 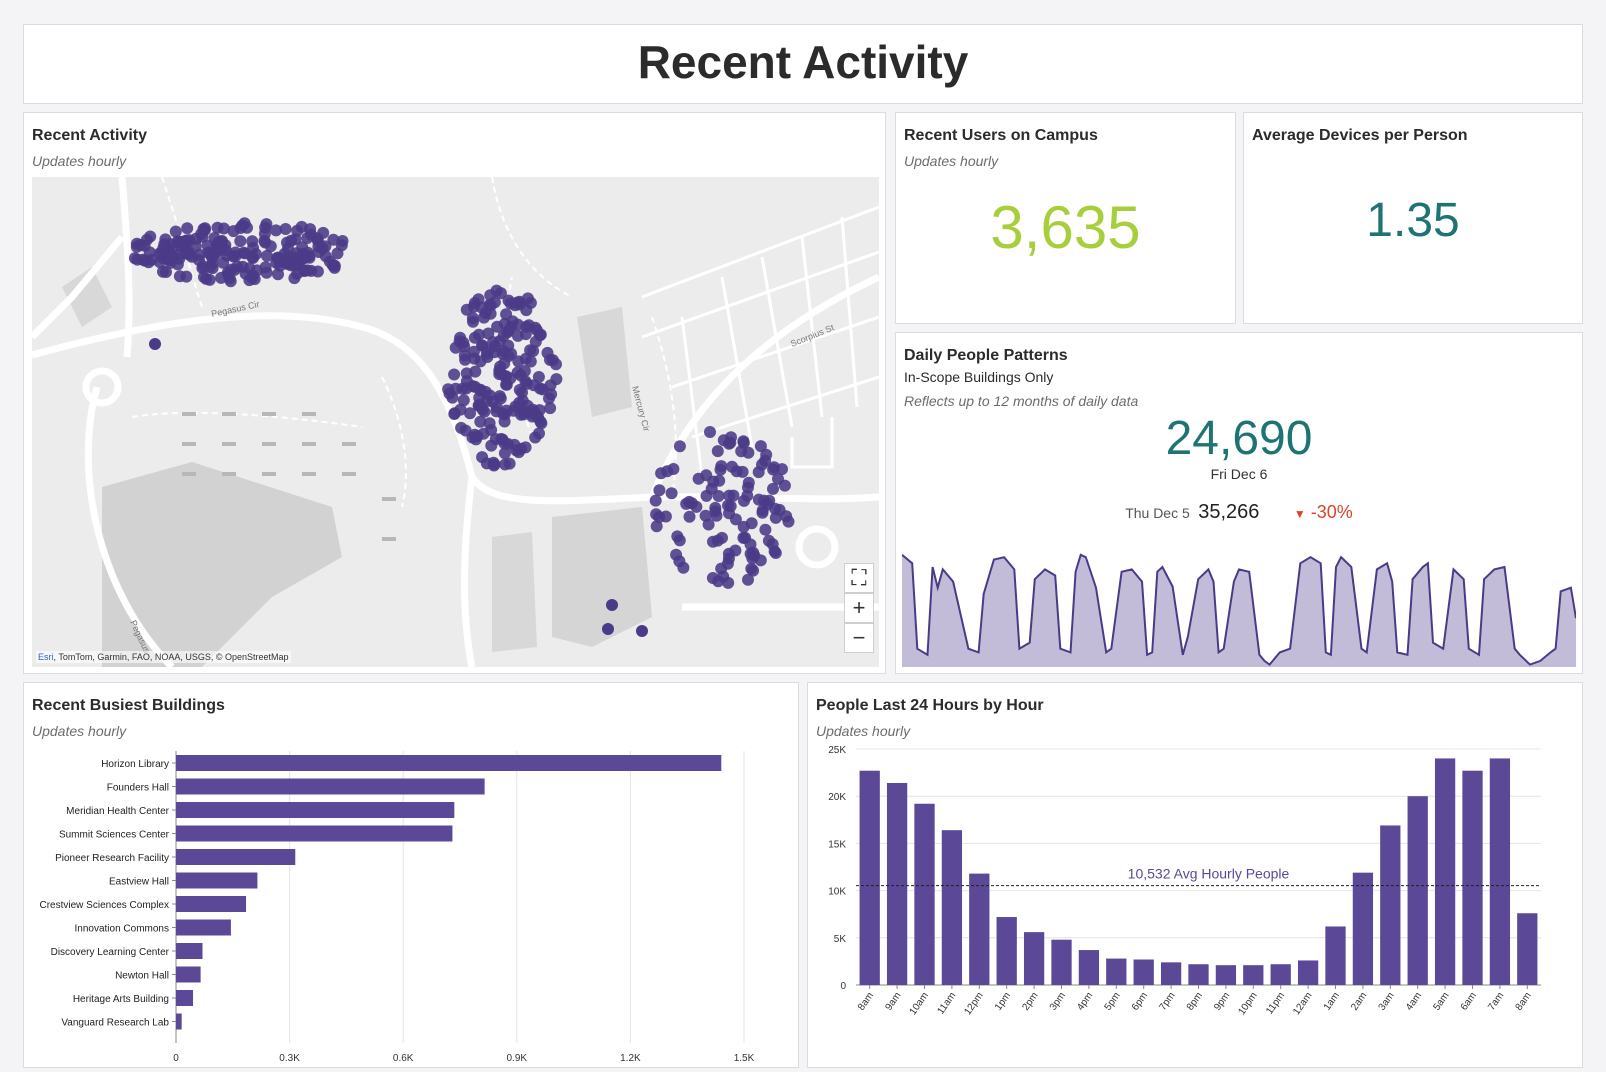 What do you see at coordinates (1001, 135) in the screenshot?
I see `recent-users-title: Recent Users on Campus` at bounding box center [1001, 135].